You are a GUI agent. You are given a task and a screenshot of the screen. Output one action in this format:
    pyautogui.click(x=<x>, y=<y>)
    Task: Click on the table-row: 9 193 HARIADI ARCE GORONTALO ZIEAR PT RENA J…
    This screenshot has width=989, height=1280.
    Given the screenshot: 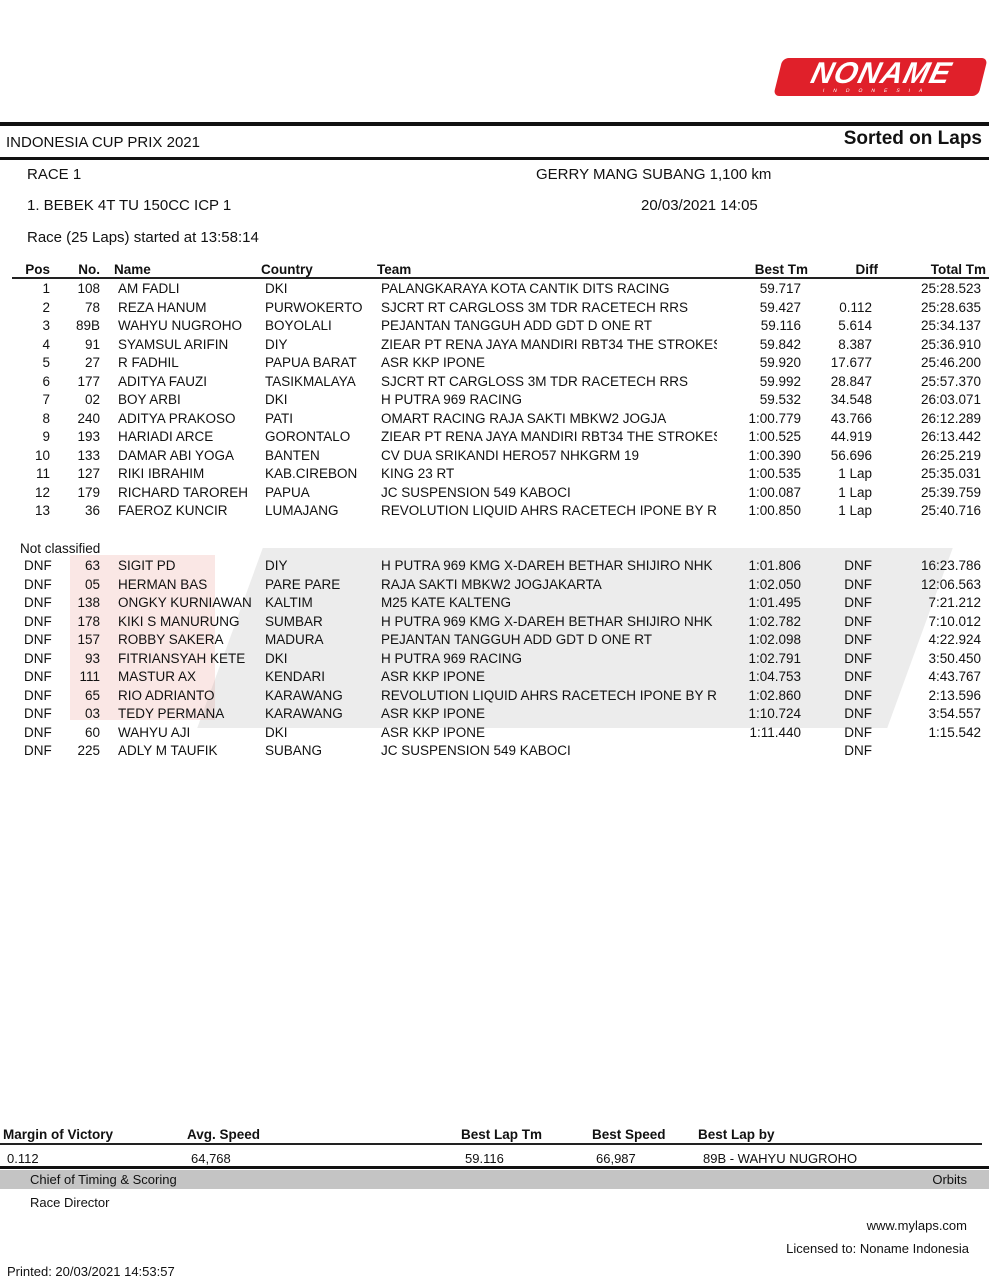 What is the action you would take?
    pyautogui.click(x=494, y=438)
    